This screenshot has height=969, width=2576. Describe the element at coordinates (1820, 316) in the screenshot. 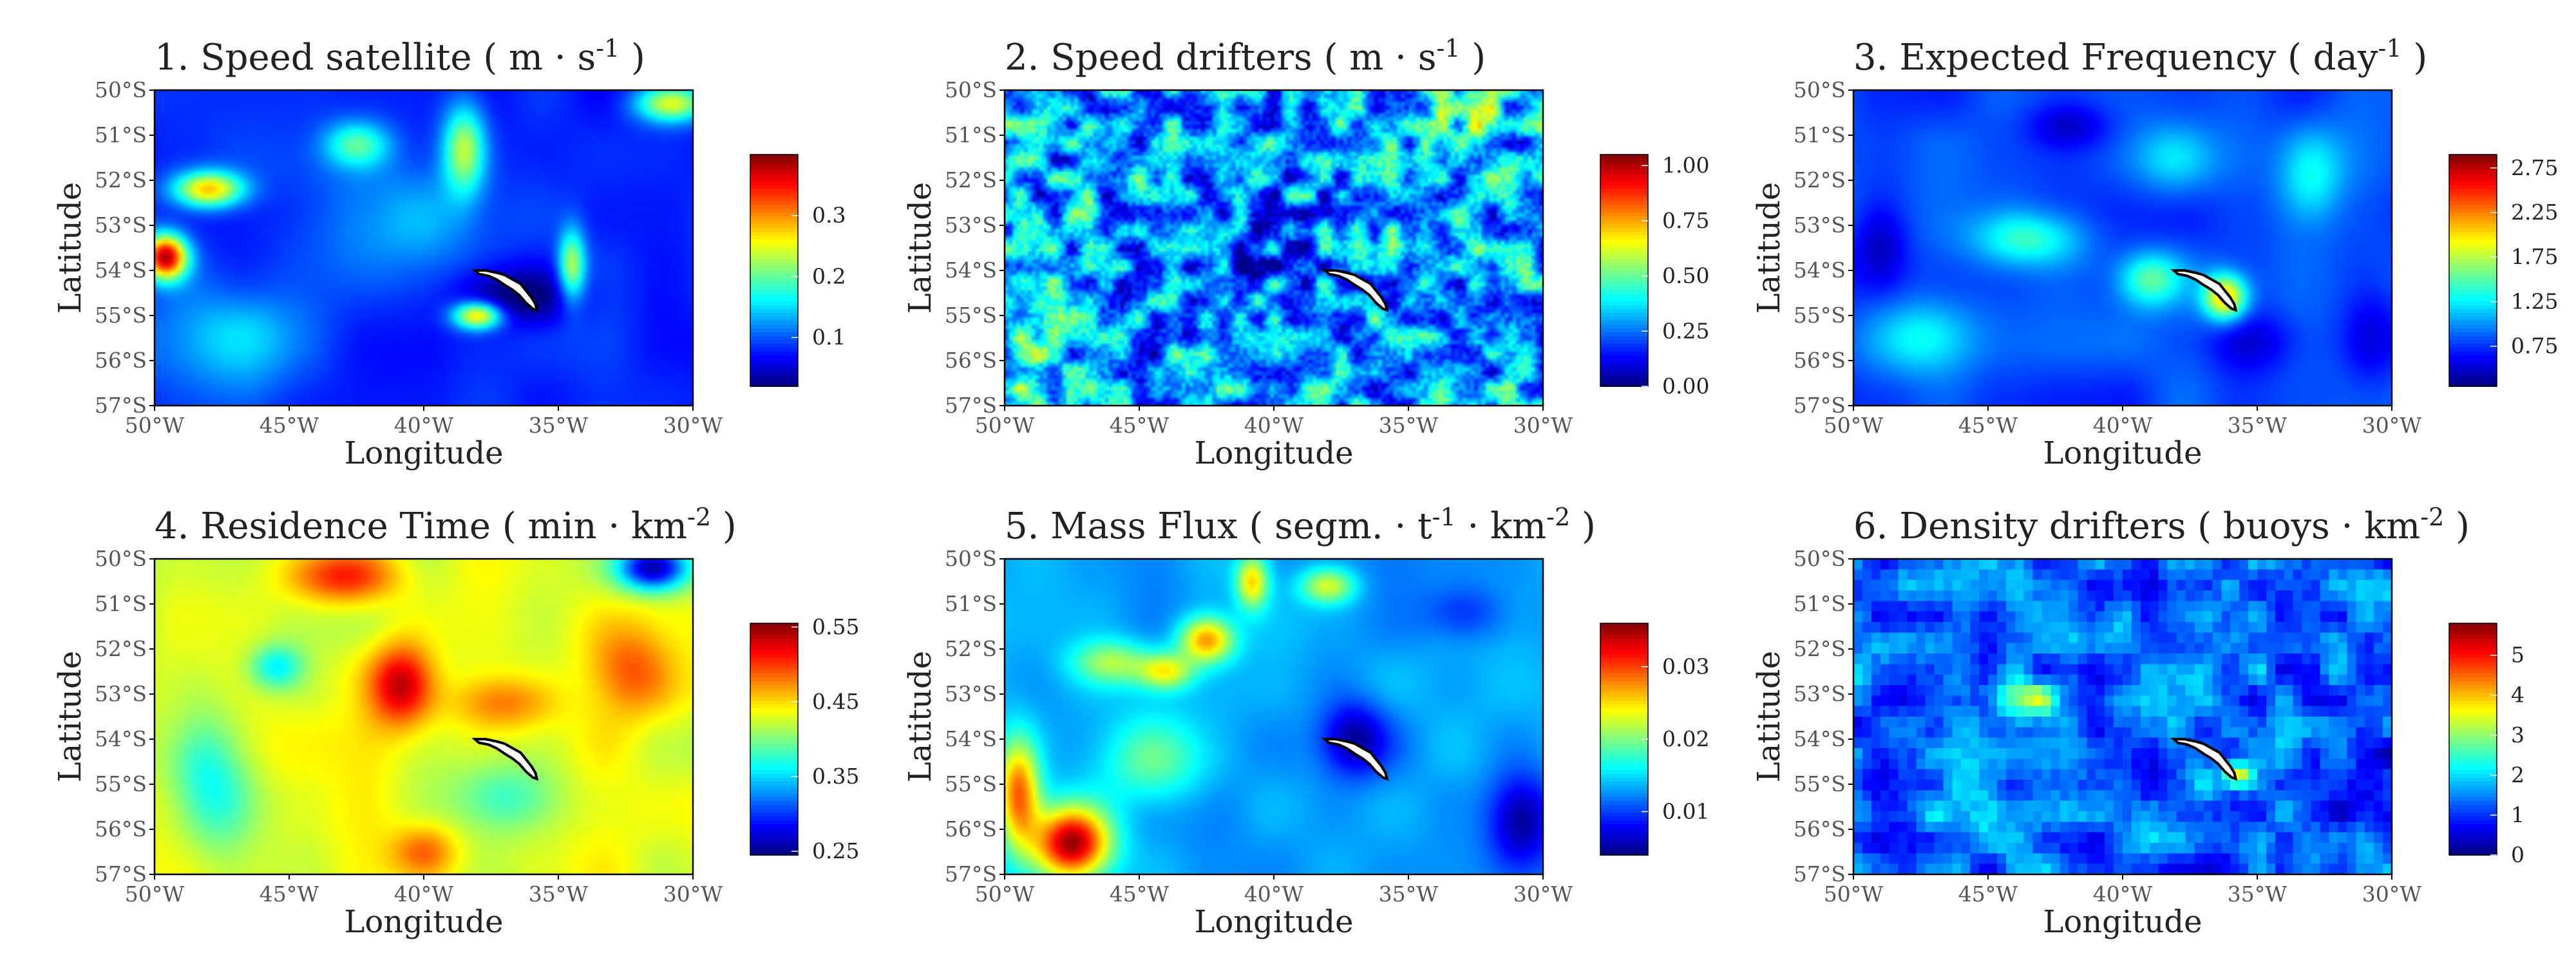

I see `y-tick-label: 55°S` at that location.